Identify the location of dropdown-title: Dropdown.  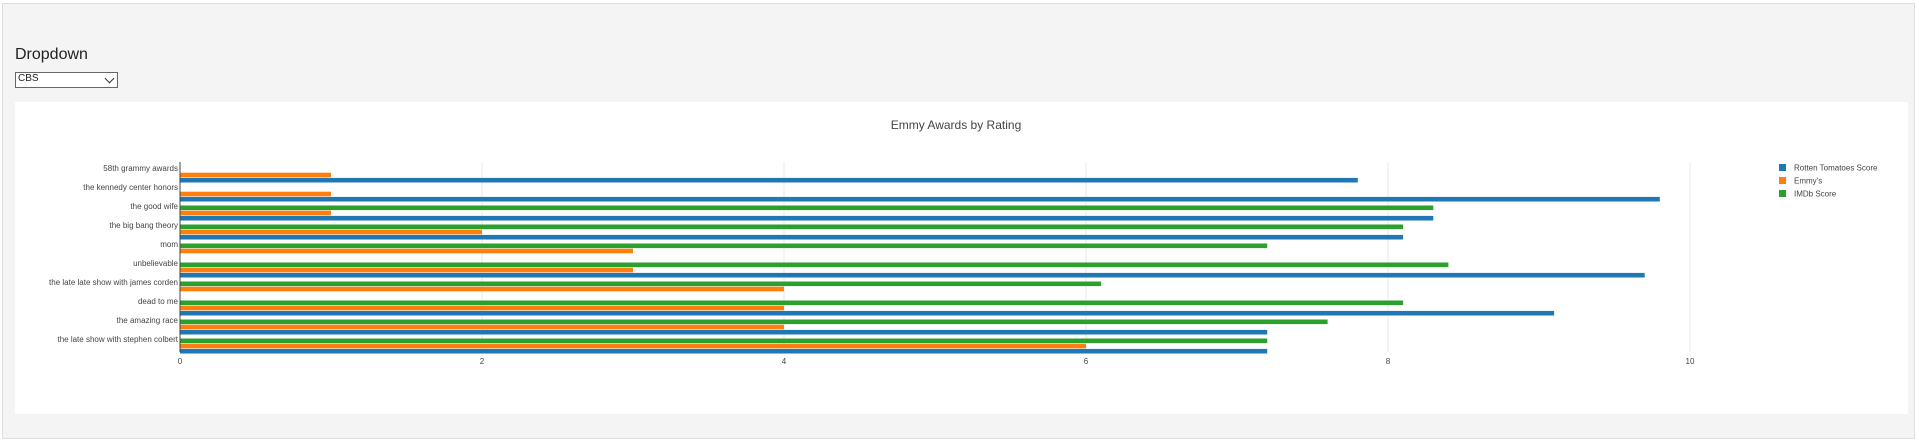
(51, 54).